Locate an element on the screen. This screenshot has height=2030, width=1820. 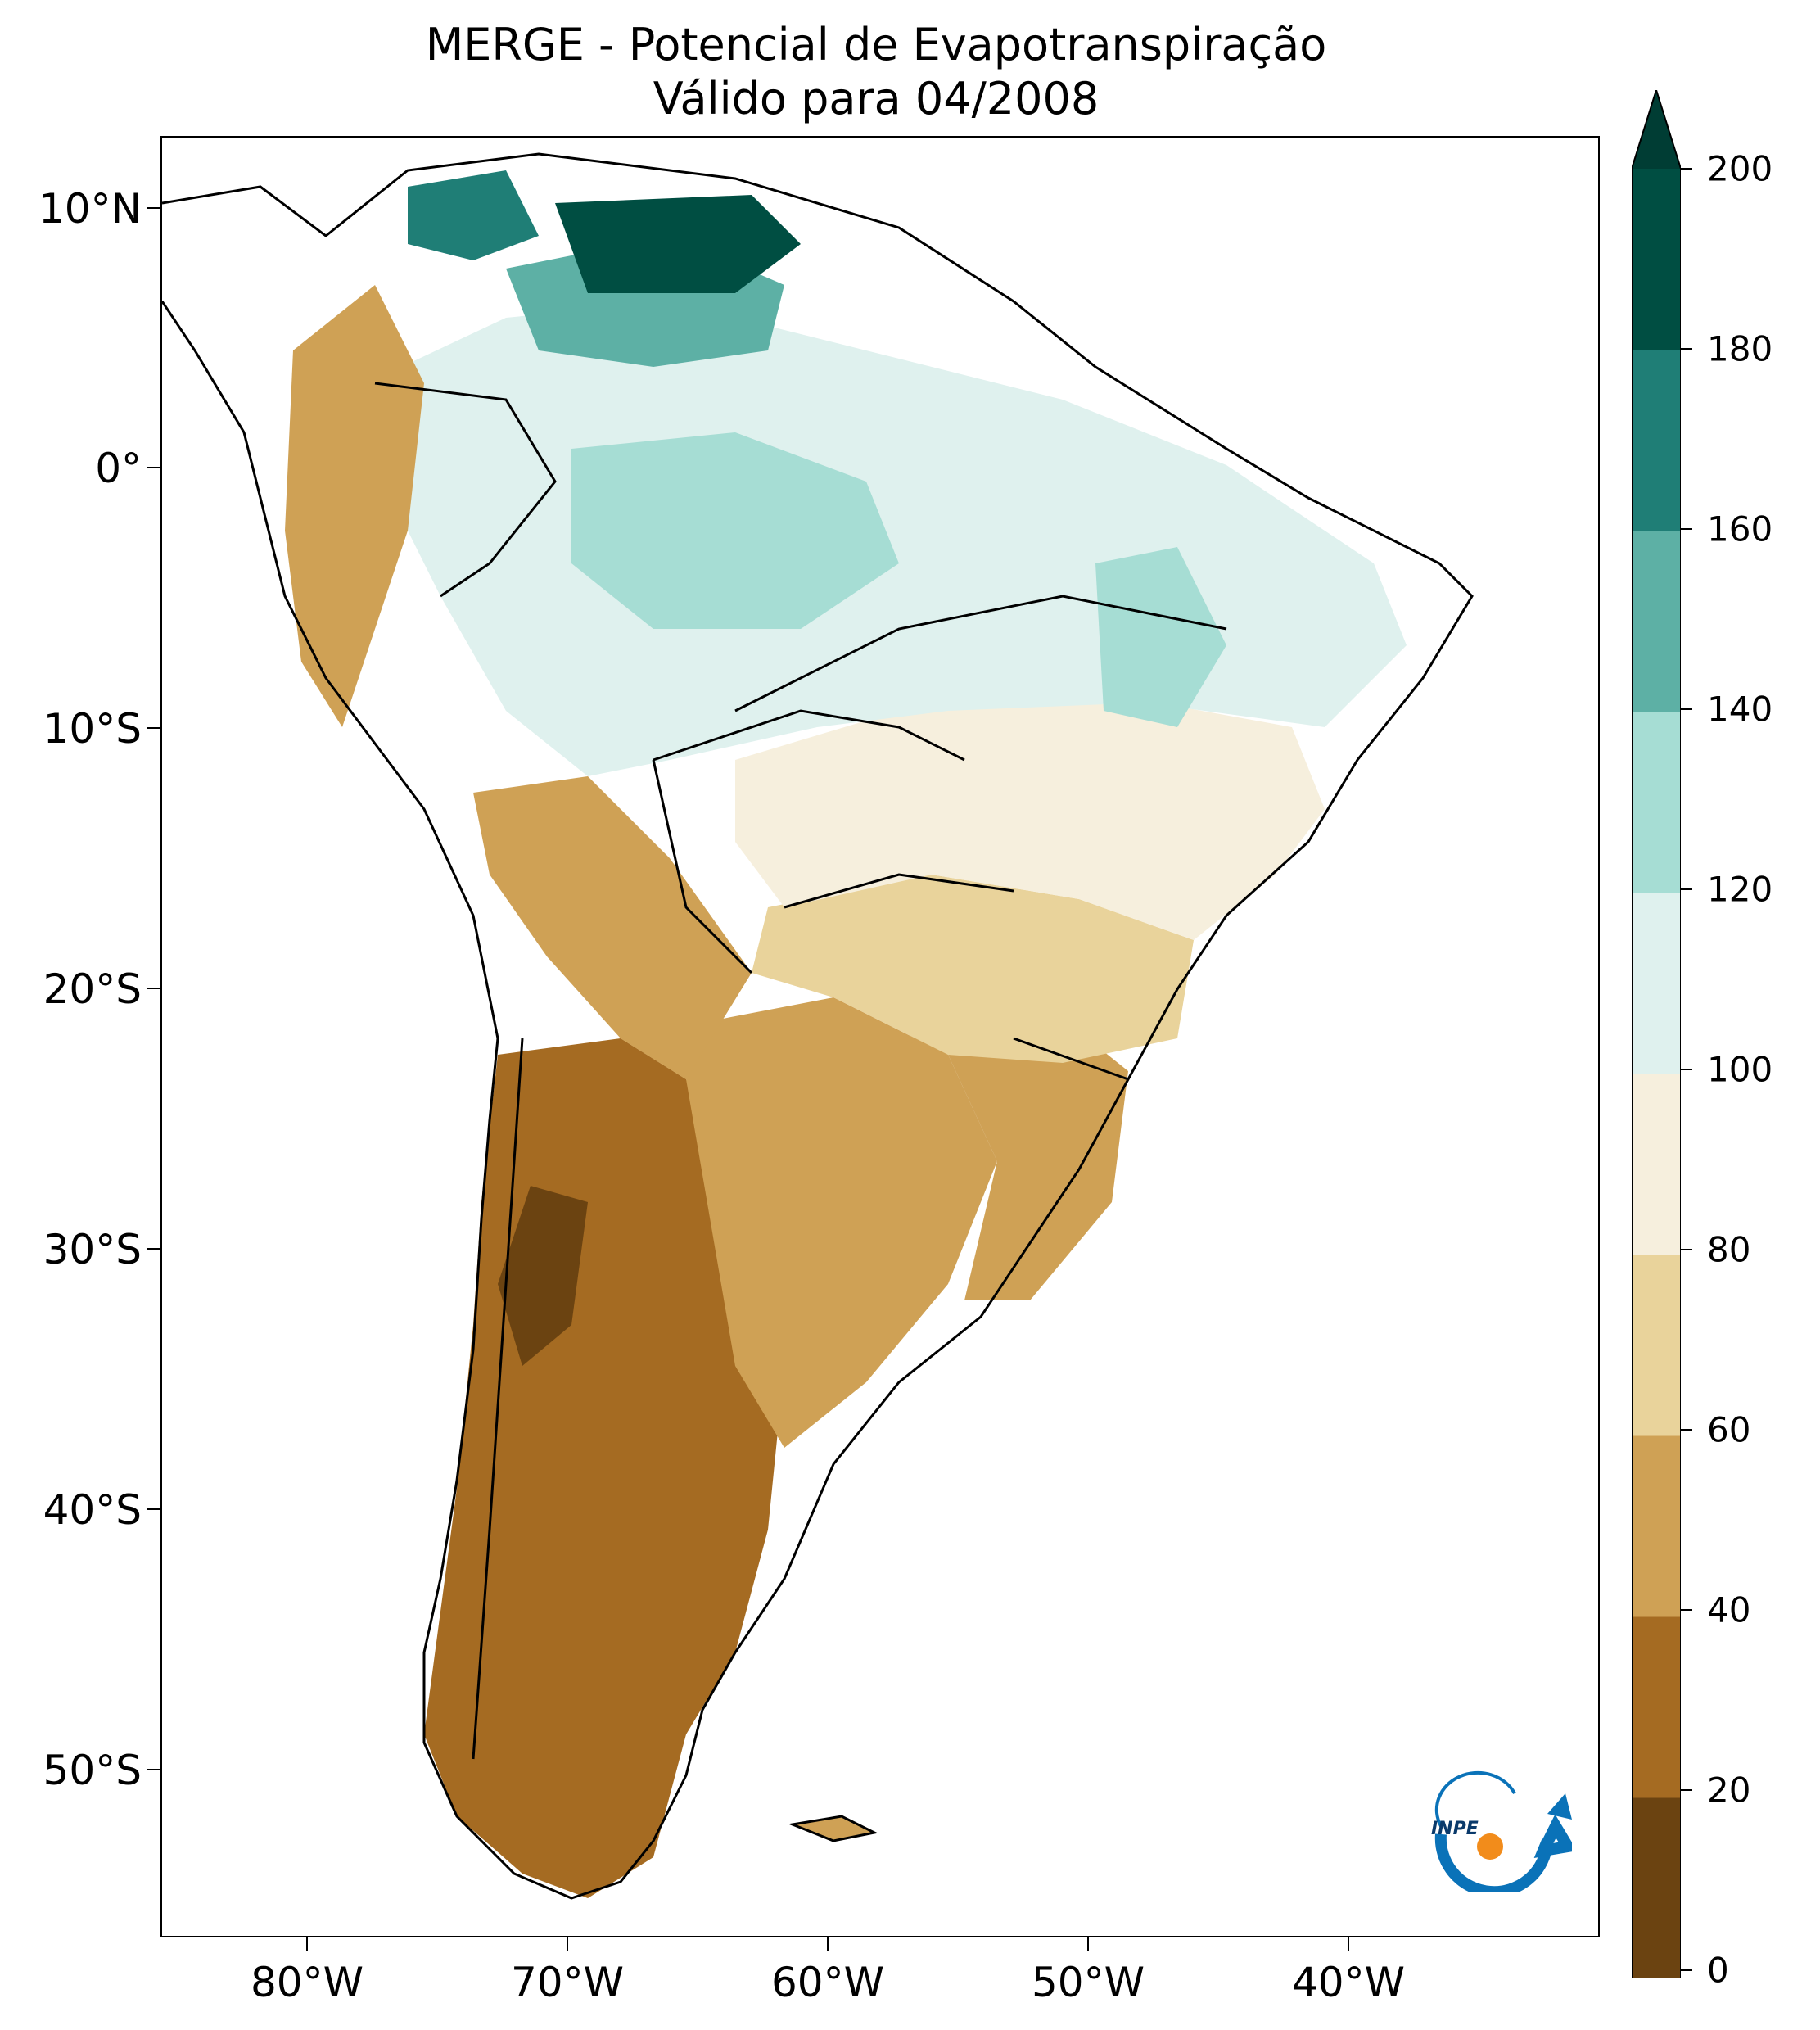
lat-label-10n: 10°N is located at coordinates (90, 209).